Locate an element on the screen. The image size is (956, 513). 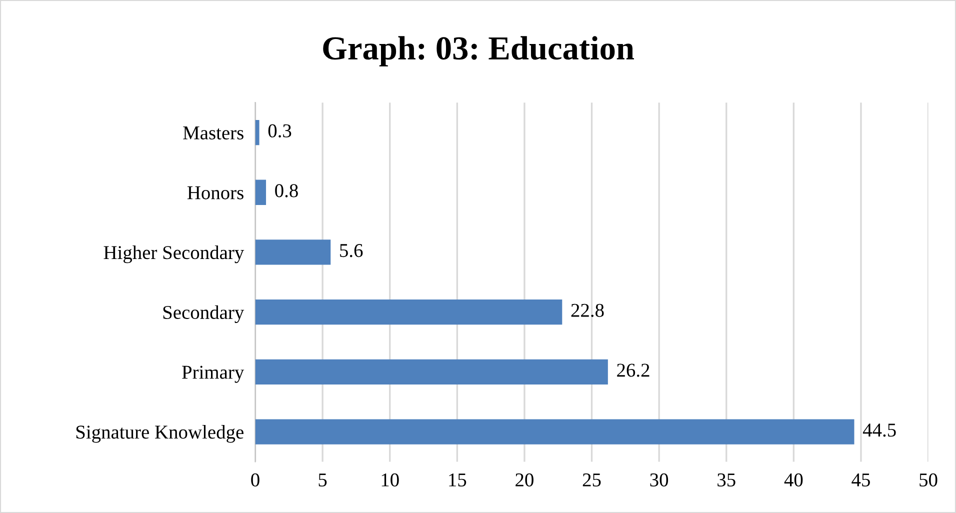
x-tick-label: 45 is located at coordinates (861, 480).